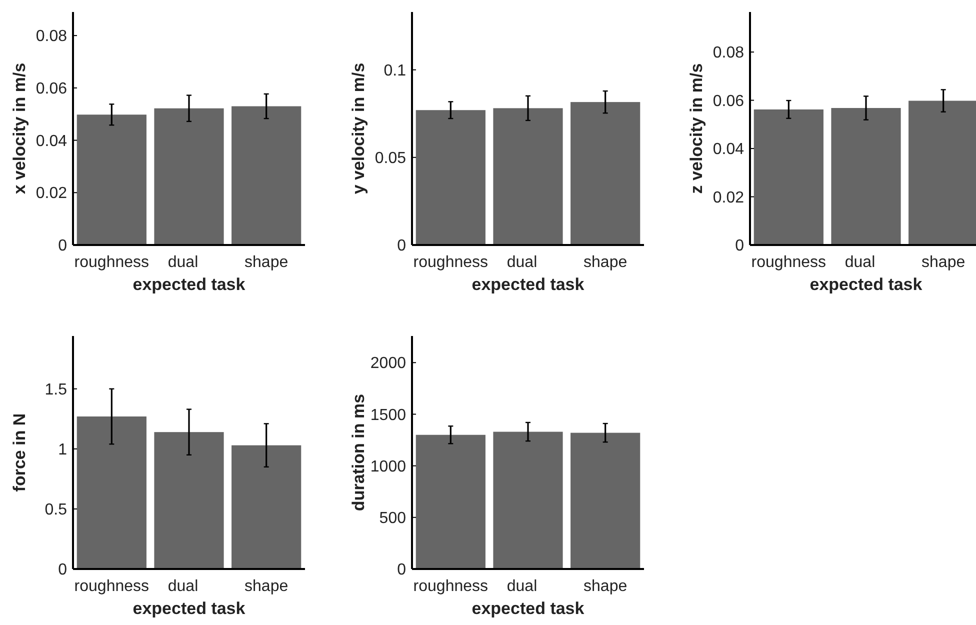 The height and width of the screenshot is (625, 976). Describe the element at coordinates (696, 128) in the screenshot. I see `y-axis-title: z velocity in m/s` at that location.